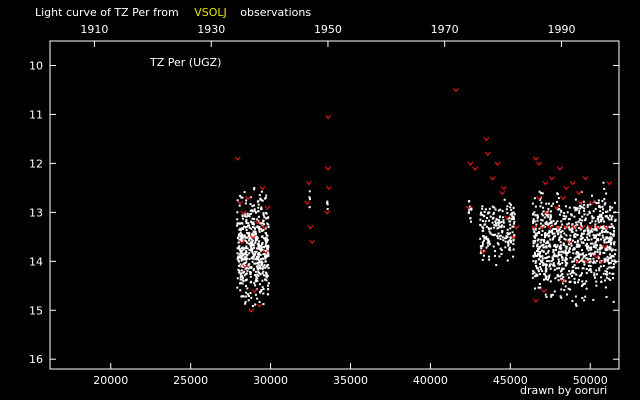 This screenshot has height=400, width=640. Describe the element at coordinates (36, 65) in the screenshot. I see `y-tick-label: 10` at that location.